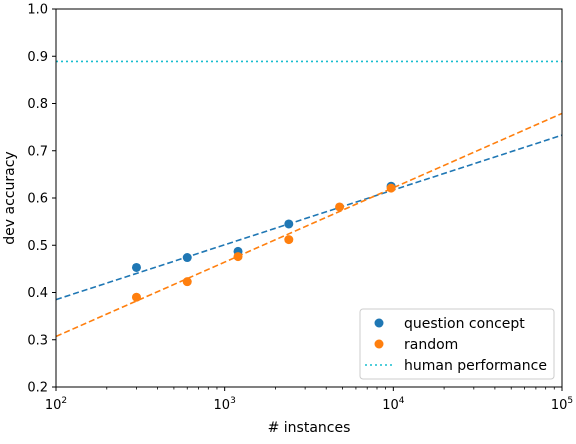  I want to click on y-tick-label: 1.0, so click(37, 10).